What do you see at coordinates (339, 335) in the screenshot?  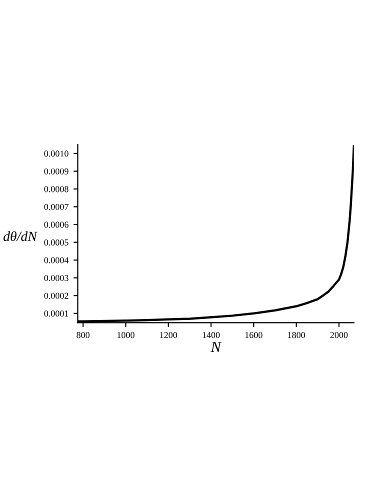 I see `x-tick-label: 2000` at bounding box center [339, 335].